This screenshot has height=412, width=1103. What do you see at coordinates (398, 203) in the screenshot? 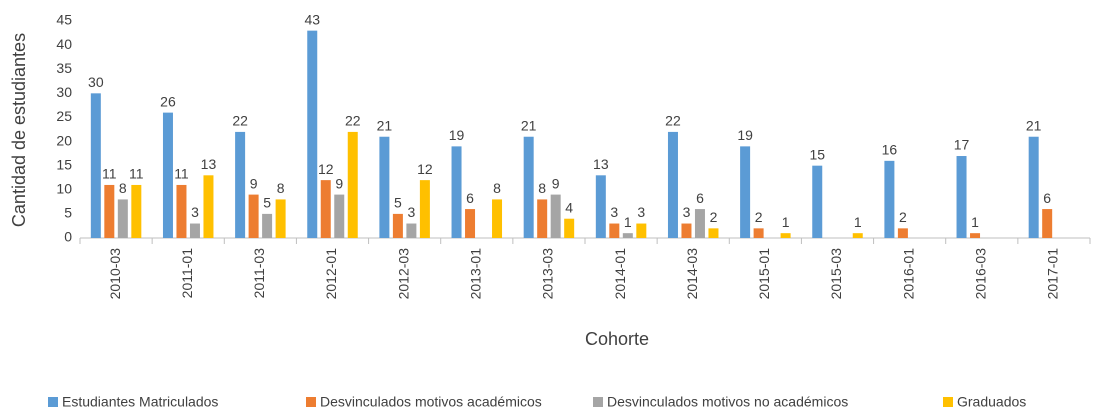
I see `value-label: 5` at bounding box center [398, 203].